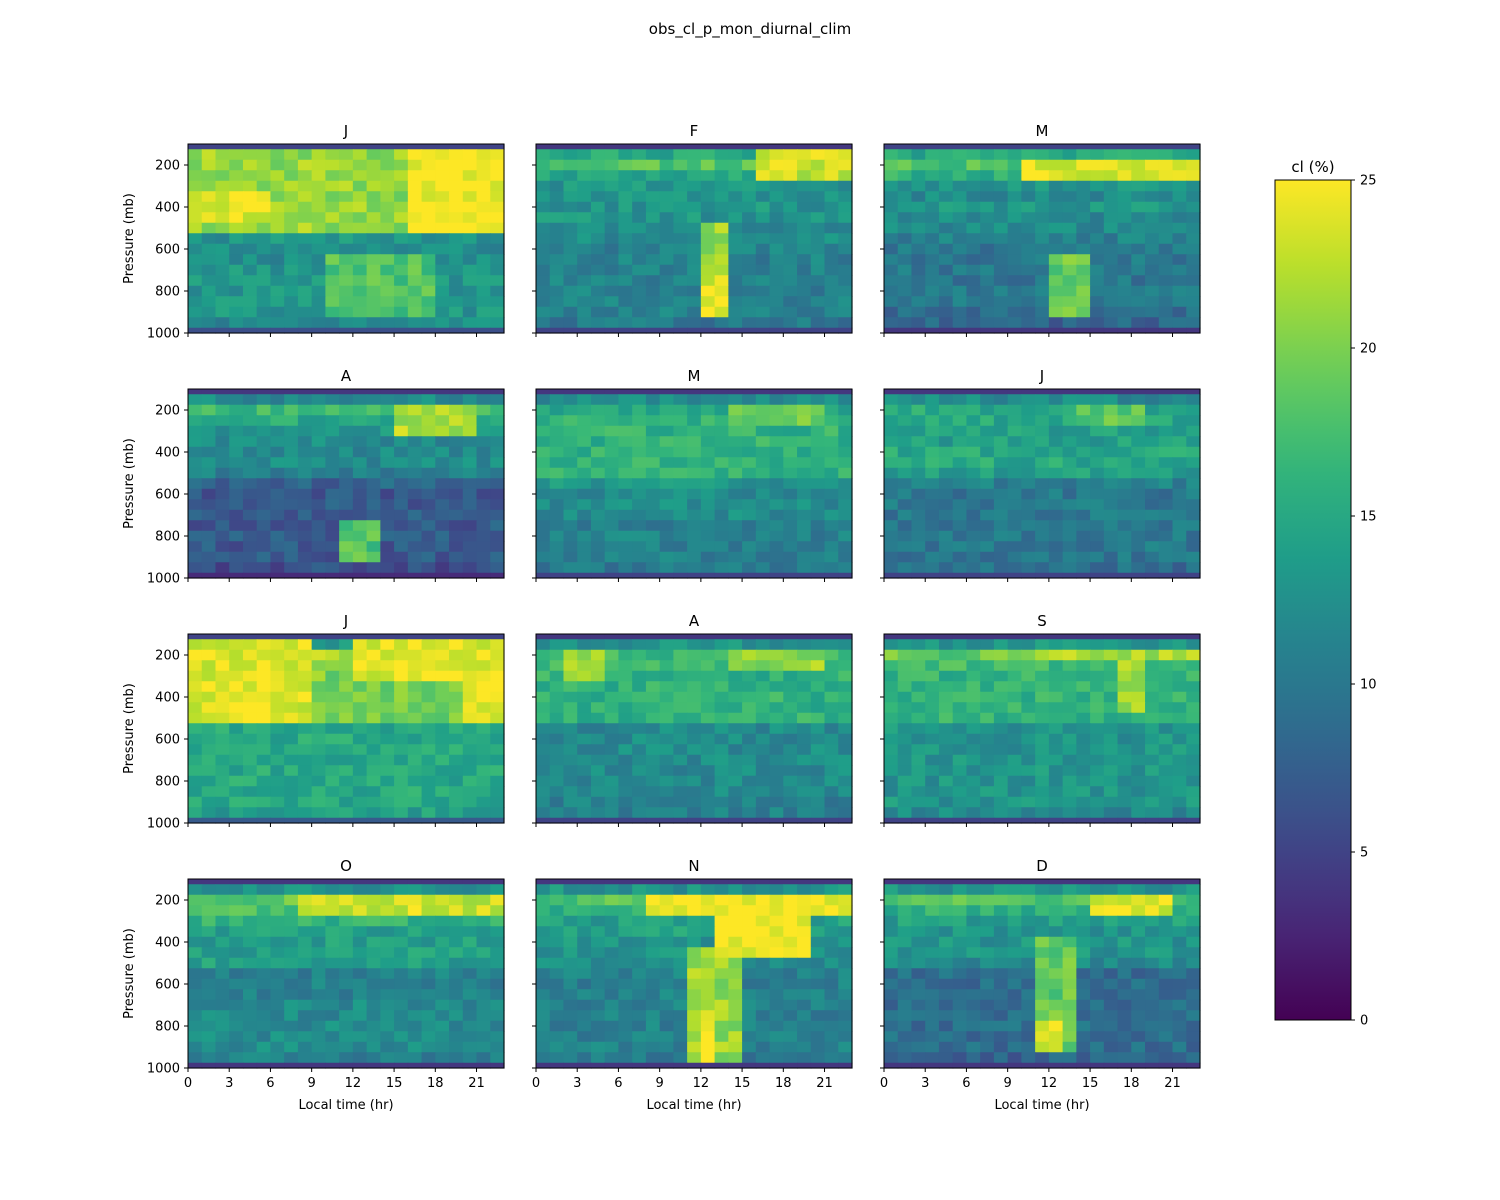 This screenshot has height=1200, width=1500. I want to click on panel-title: O, so click(346, 866).